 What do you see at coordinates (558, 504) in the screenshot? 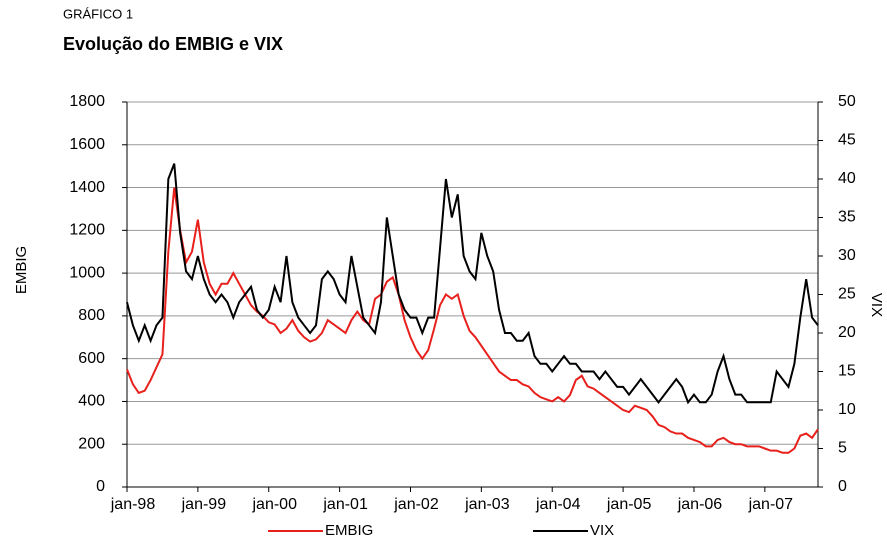
I see `x-tick-label: jan-04` at bounding box center [558, 504].